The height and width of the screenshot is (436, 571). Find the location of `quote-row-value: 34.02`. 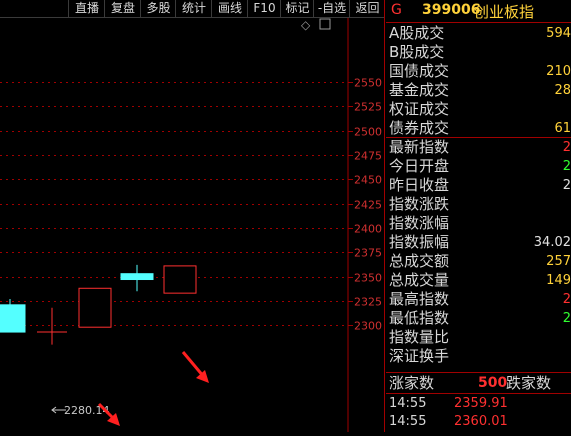

quote-row-value: 34.02 is located at coordinates (552, 242).